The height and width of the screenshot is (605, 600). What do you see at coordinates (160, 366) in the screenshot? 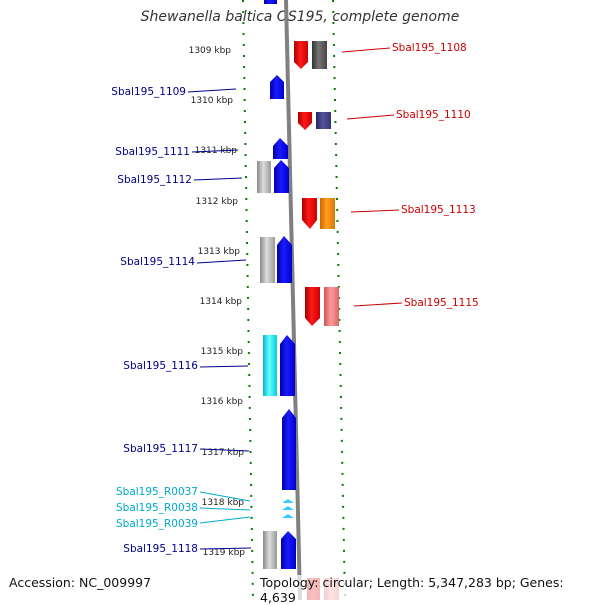
I see `gene-label-left: Sbal195_1116` at bounding box center [160, 366].